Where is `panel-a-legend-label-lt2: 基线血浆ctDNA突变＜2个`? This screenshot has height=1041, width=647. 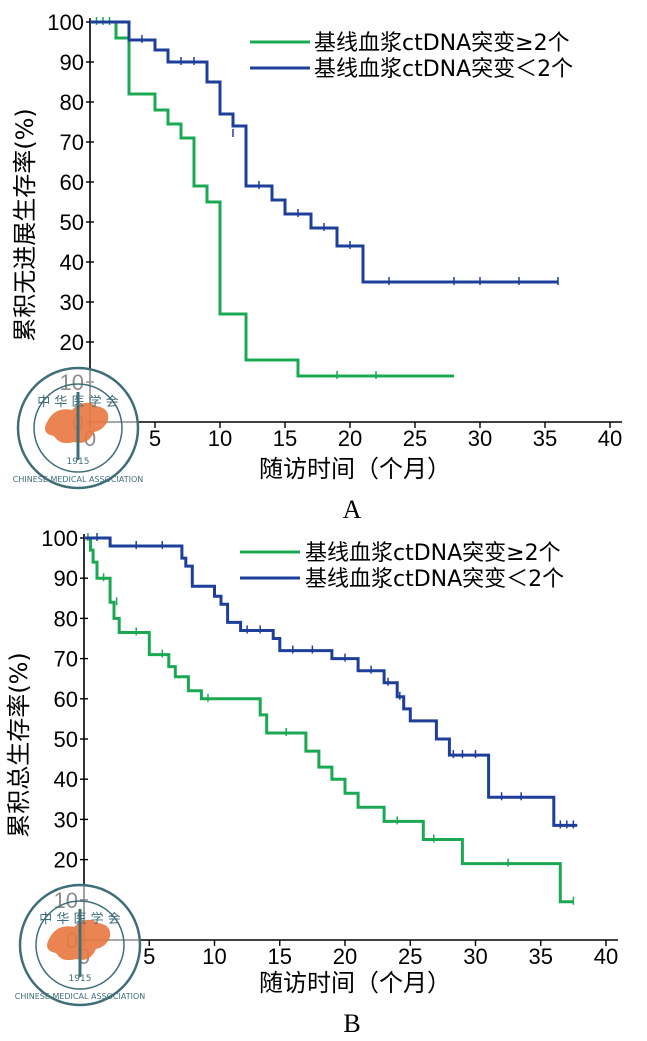 panel-a-legend-label-lt2: 基线血浆ctDNA突变＜2个 is located at coordinates (443, 69).